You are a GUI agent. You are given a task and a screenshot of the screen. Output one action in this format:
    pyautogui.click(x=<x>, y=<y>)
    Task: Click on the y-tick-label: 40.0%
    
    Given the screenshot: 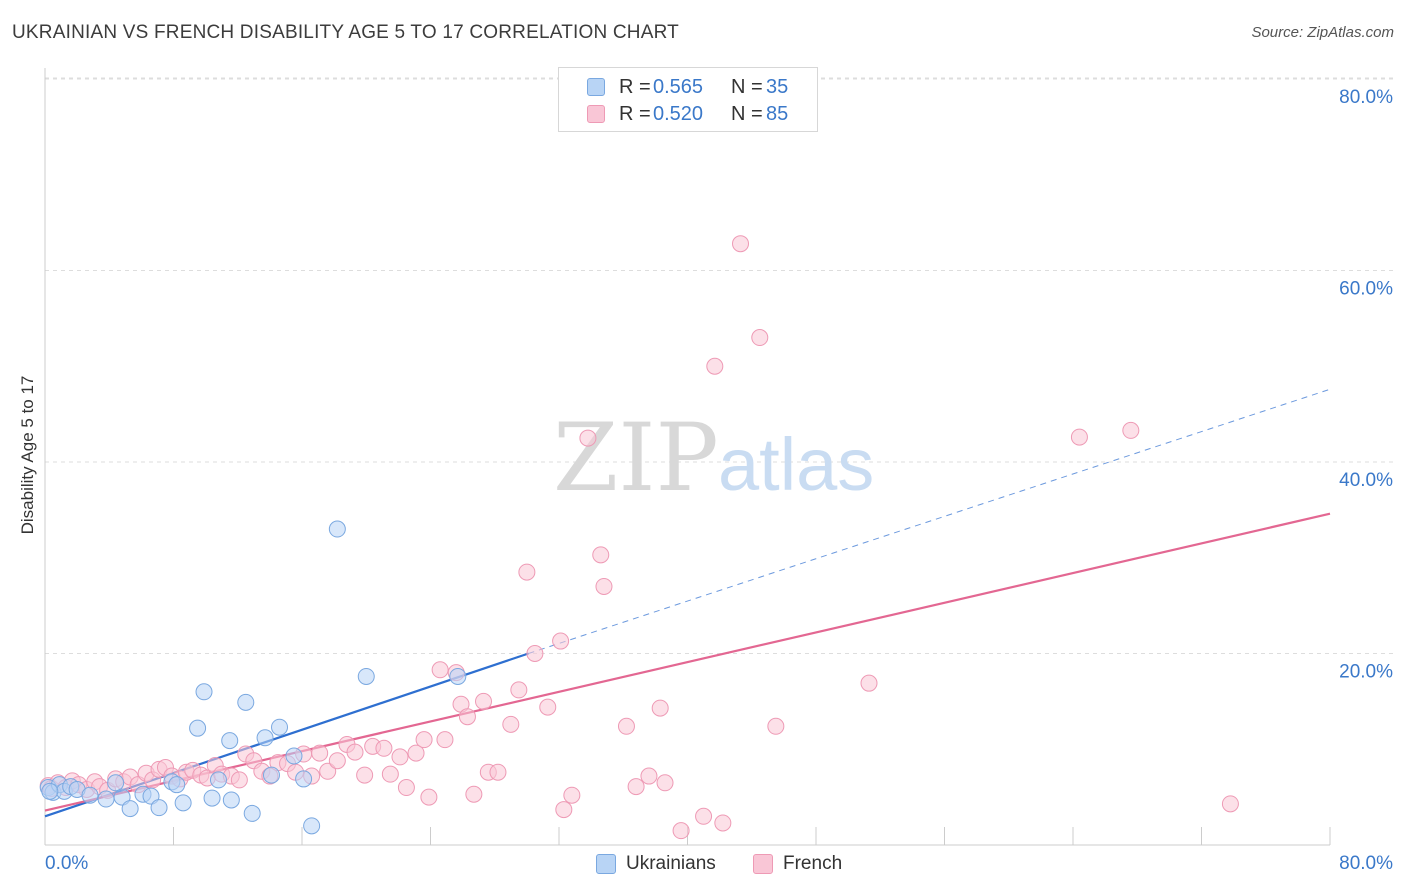 What is the action you would take?
    pyautogui.click(x=1366, y=480)
    